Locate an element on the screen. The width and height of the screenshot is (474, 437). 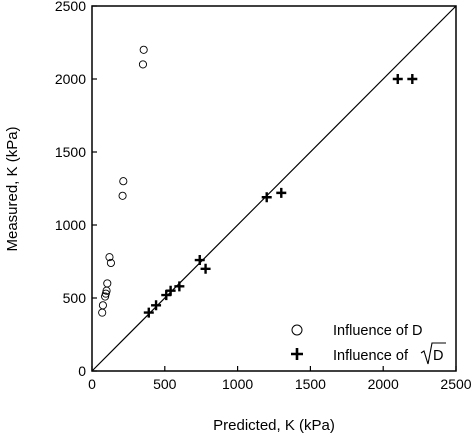
sqrt-symbol is located at coordinates (433, 353).